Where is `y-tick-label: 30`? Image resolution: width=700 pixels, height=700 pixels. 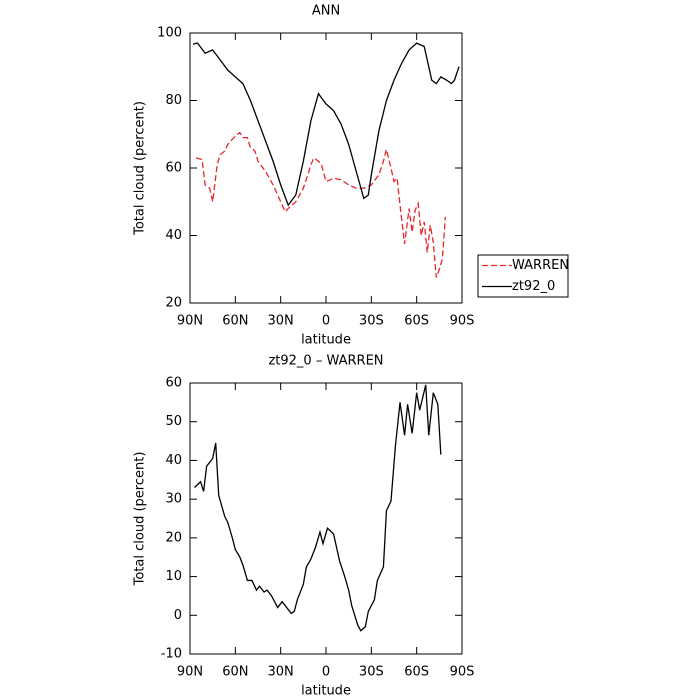
y-tick-label: 30 is located at coordinates (173, 499).